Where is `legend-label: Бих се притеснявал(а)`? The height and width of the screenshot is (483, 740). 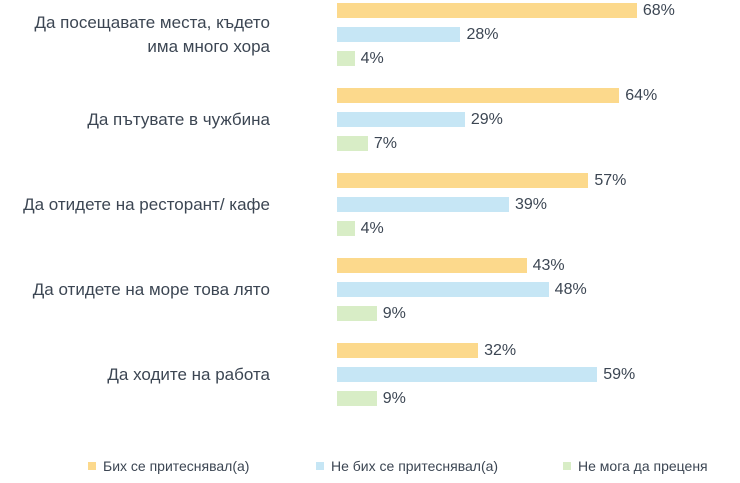 legend-label: Бих се притеснявал(а) is located at coordinates (176, 466).